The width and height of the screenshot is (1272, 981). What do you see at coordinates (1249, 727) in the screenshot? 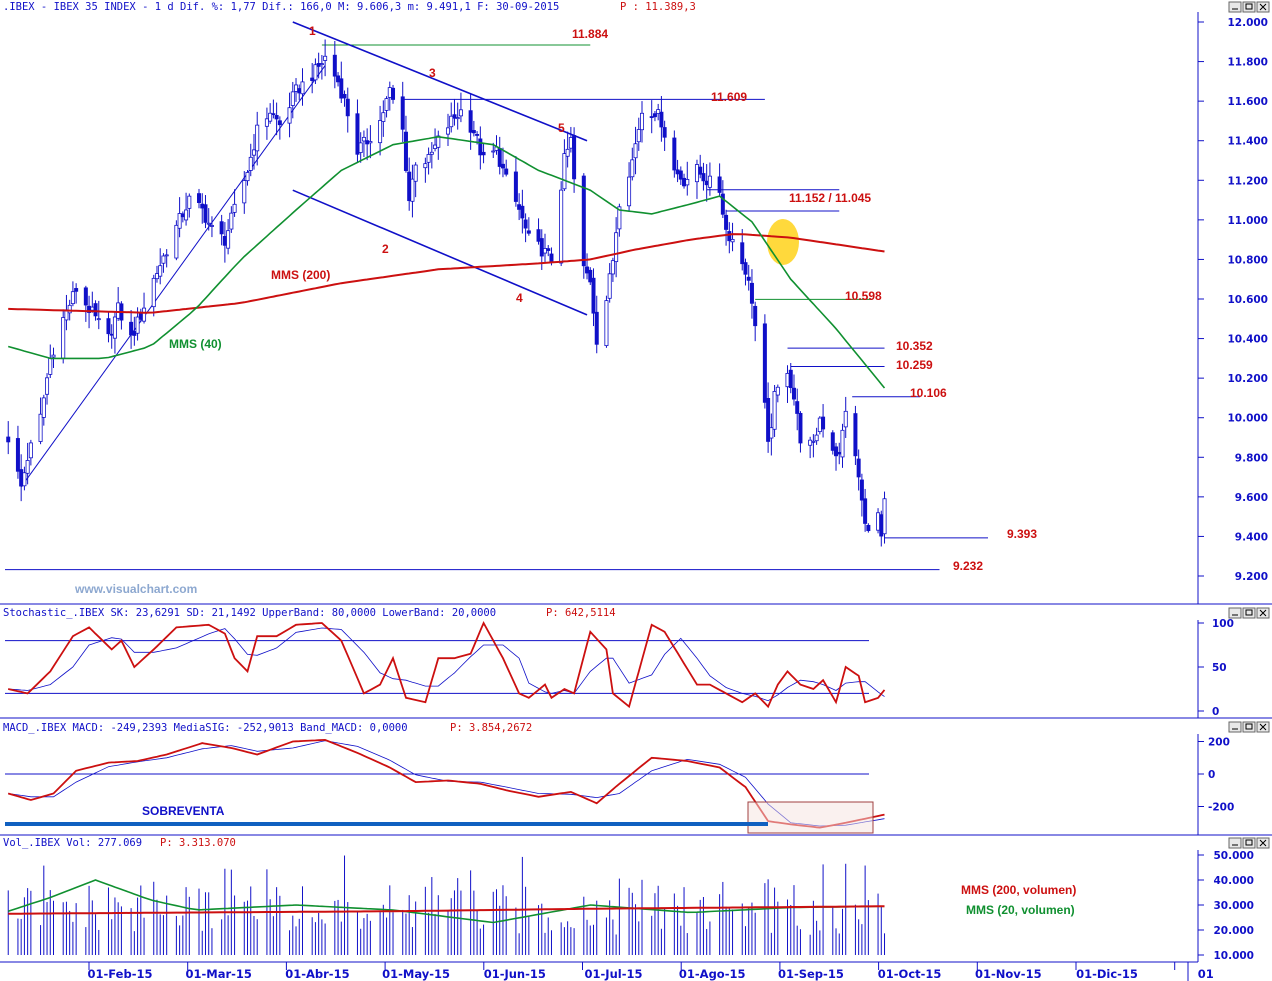
I see `macd-maximize-button` at bounding box center [1249, 727].